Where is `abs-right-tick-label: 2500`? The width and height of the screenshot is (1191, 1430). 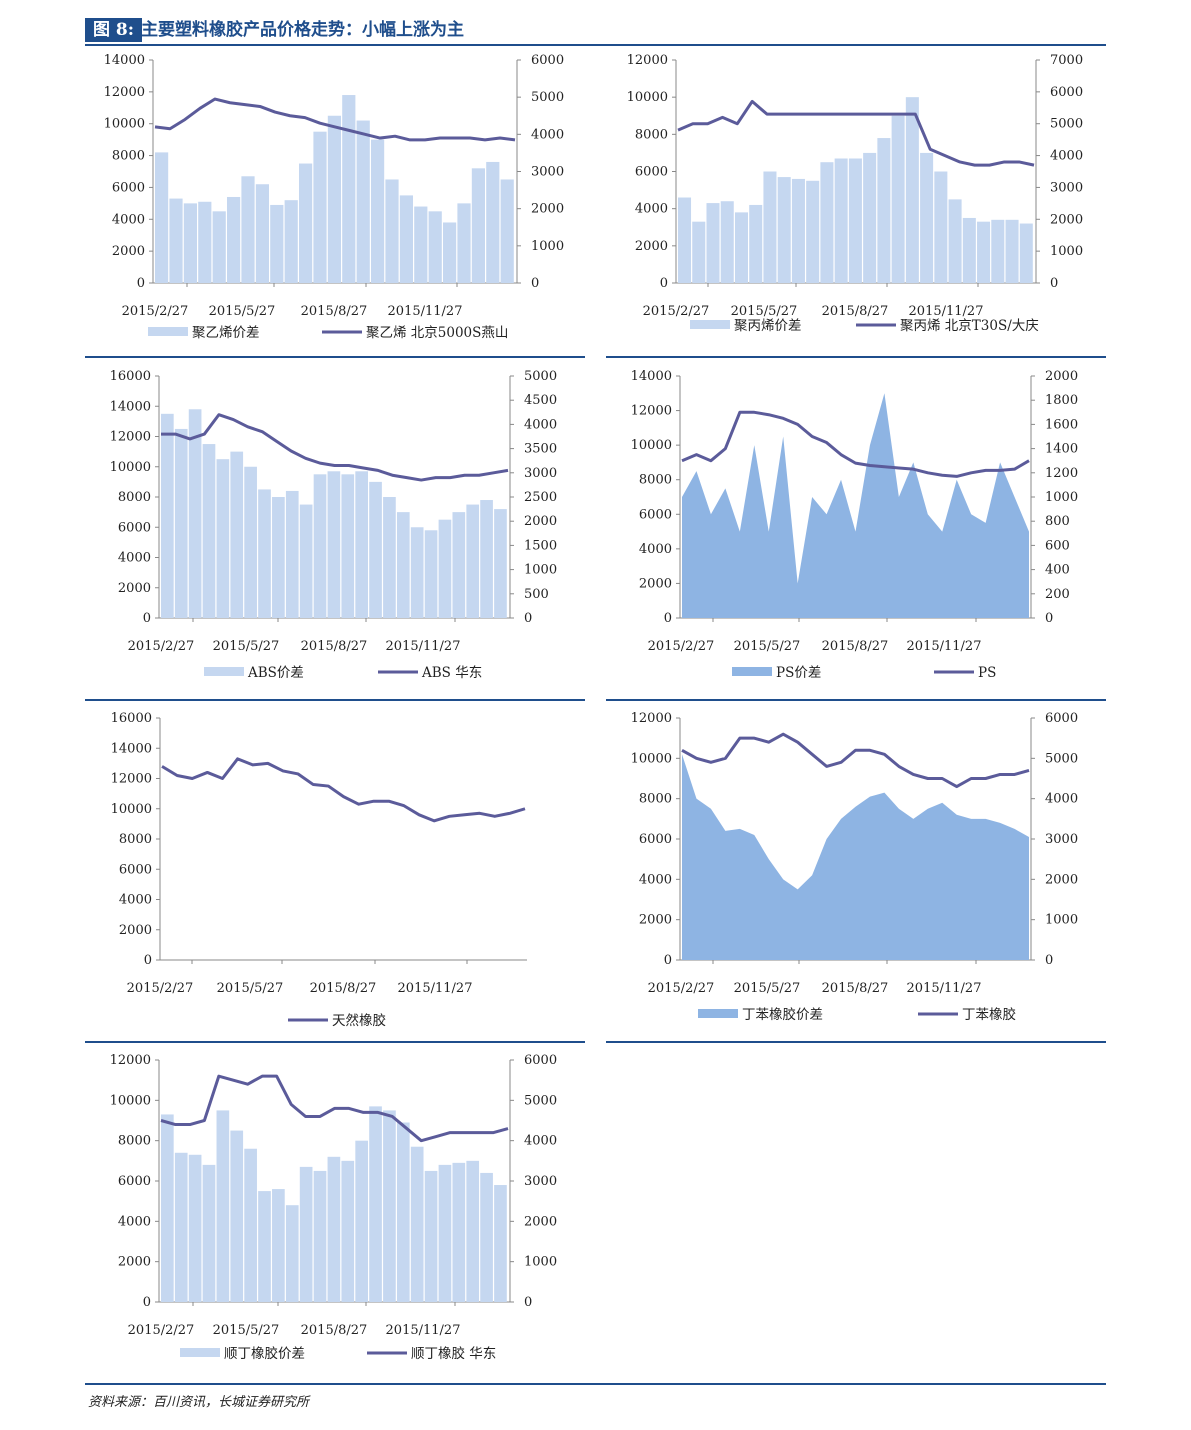 abs-right-tick-label: 2500 is located at coordinates (540, 497).